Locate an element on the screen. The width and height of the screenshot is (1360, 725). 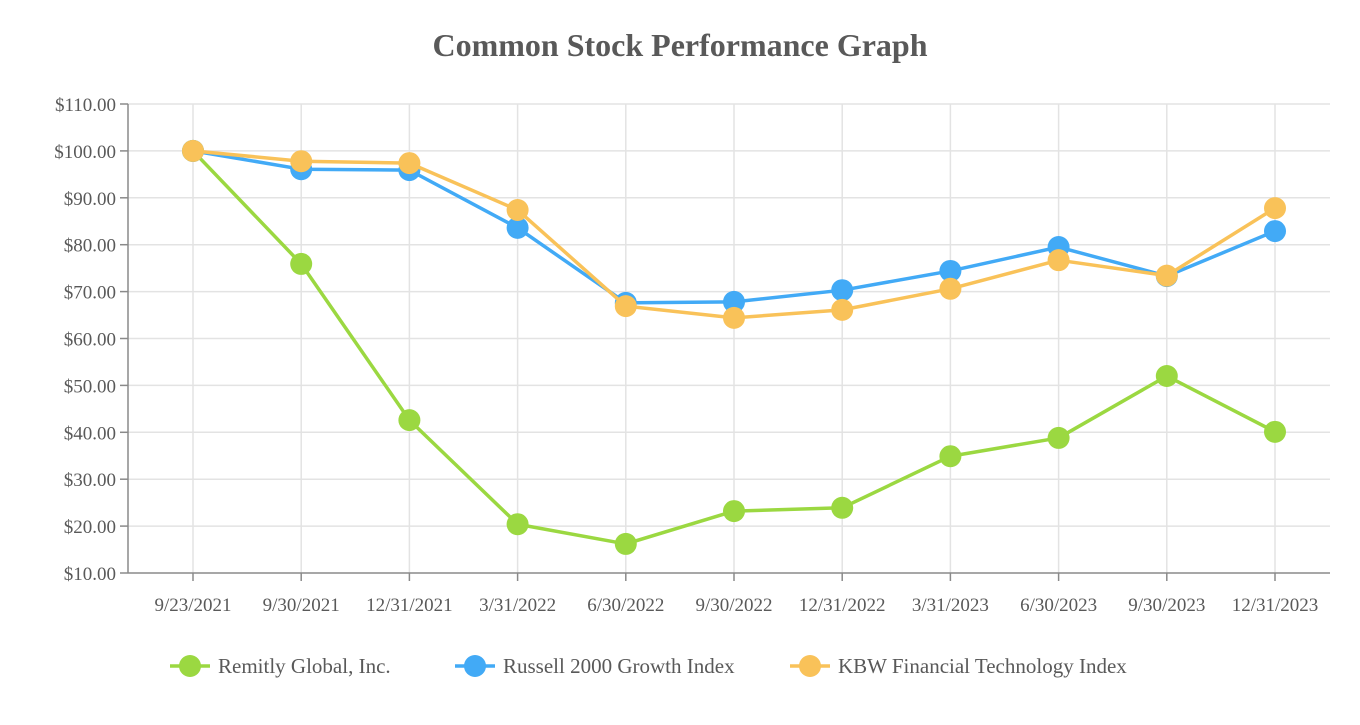
legend-label: Remitly Global, Inc. is located at coordinates (304, 666).